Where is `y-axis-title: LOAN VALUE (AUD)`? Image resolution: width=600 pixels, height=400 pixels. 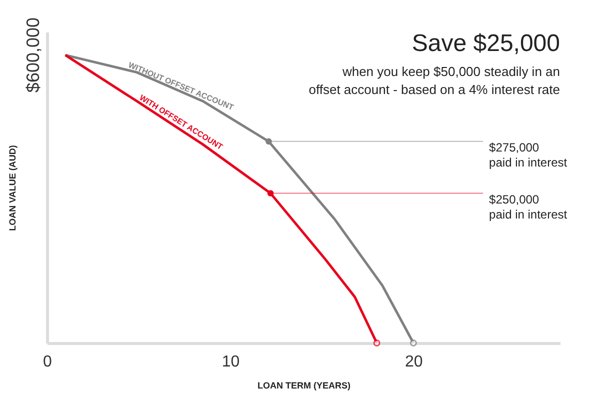 y-axis-title: LOAN VALUE (AUD) is located at coordinates (13, 188).